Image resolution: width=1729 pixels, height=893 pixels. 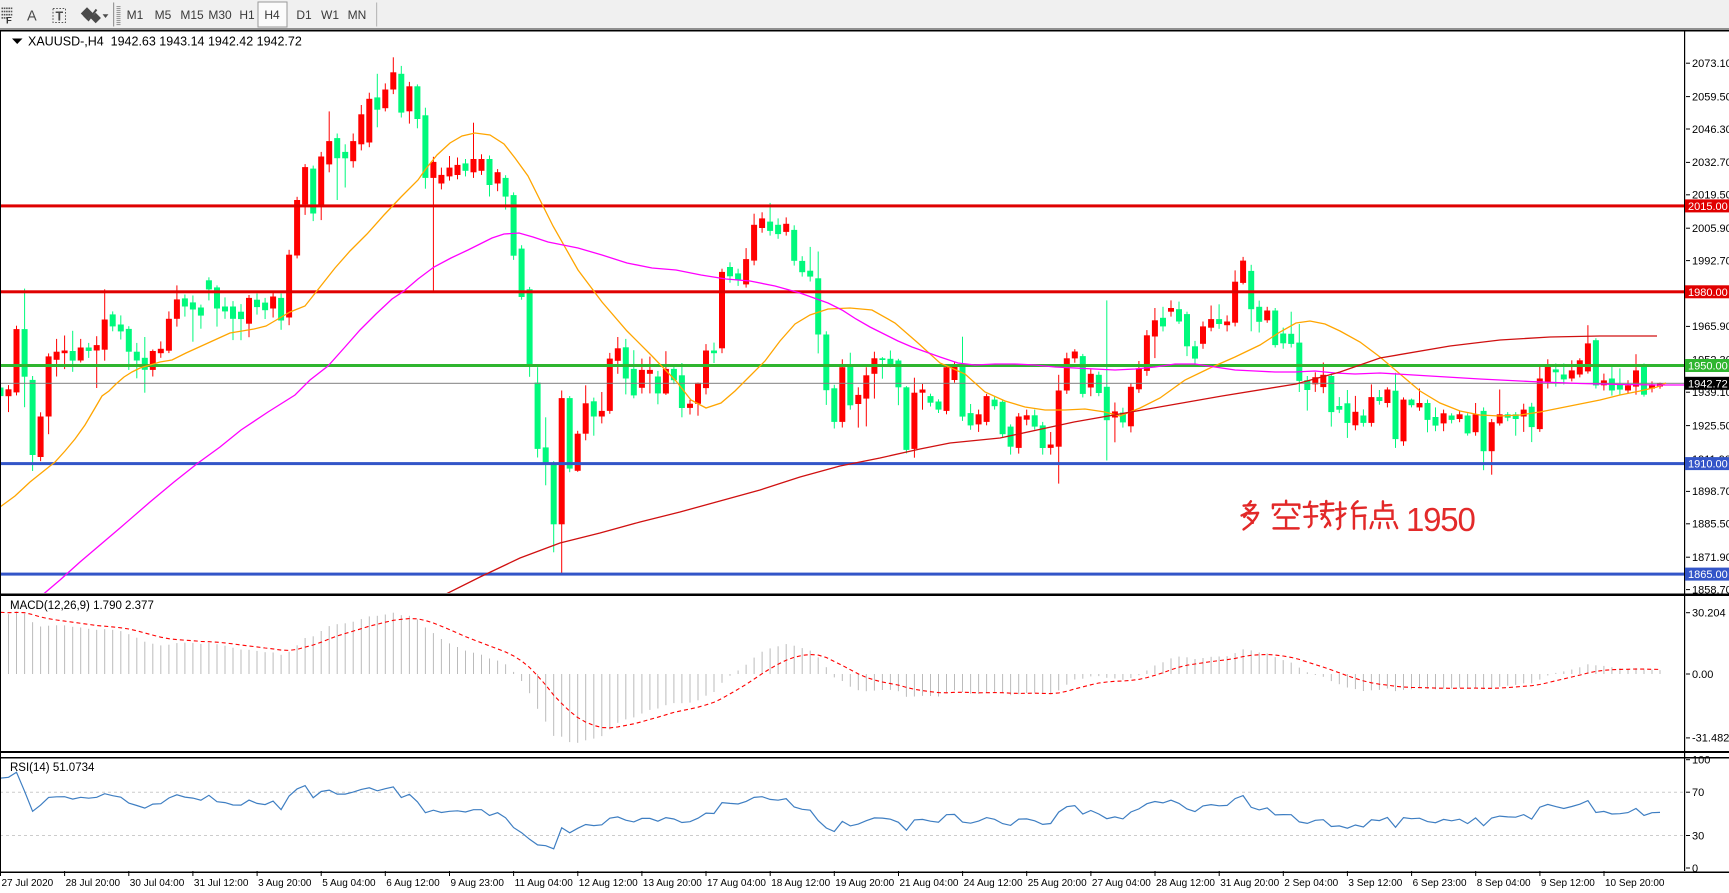 I want to click on svg-text: 1950, so click(x=1440, y=519).